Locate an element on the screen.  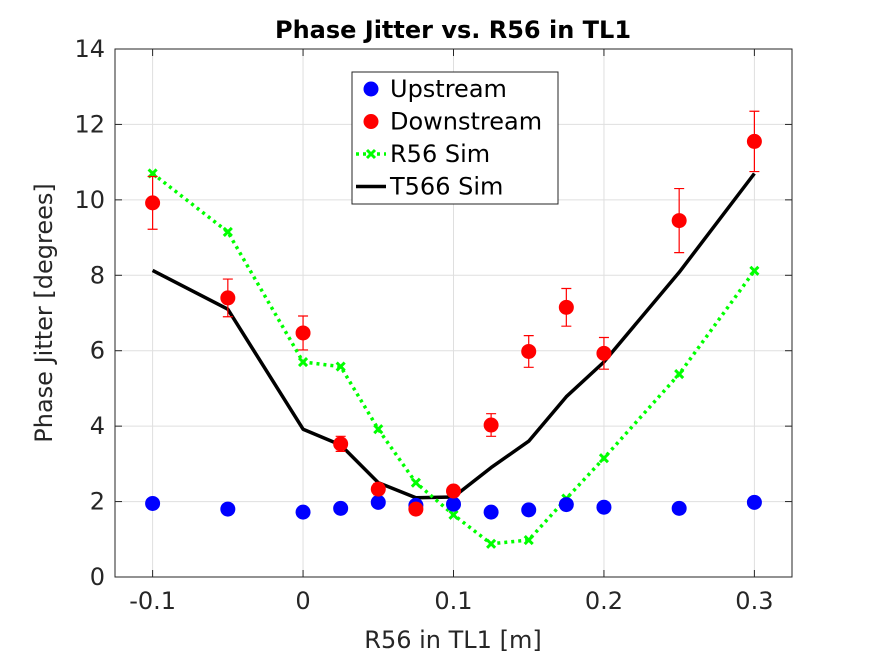
y-axis-label: Phase Jitter [degrees] is located at coordinates (44, 312).